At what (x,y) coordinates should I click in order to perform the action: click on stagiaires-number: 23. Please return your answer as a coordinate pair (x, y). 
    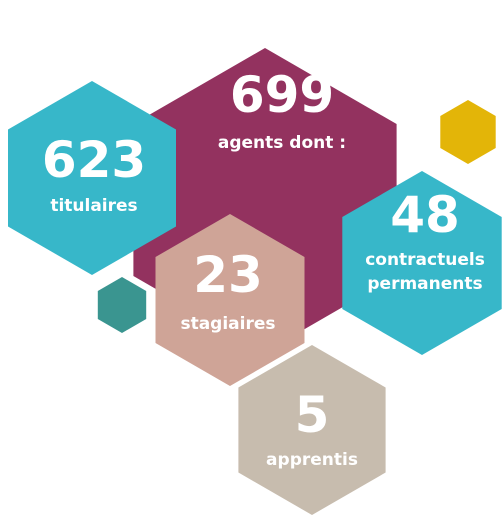
    Looking at the image, I should click on (228, 275).